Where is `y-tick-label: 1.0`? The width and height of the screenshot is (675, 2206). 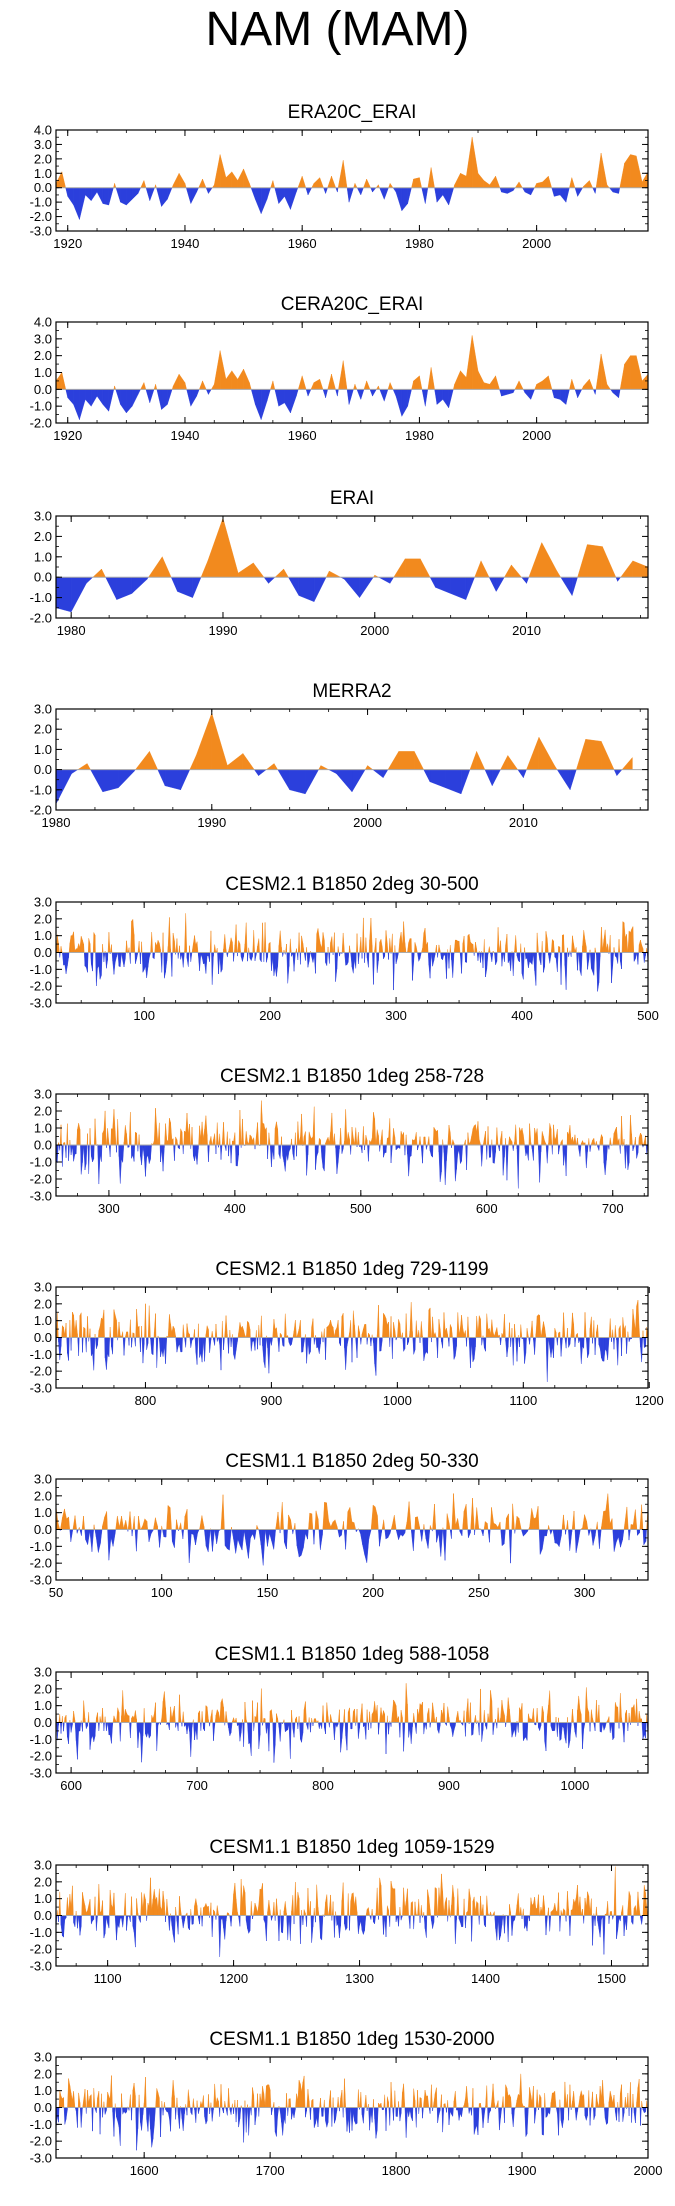
y-tick-label: 1.0 is located at coordinates (43, 935).